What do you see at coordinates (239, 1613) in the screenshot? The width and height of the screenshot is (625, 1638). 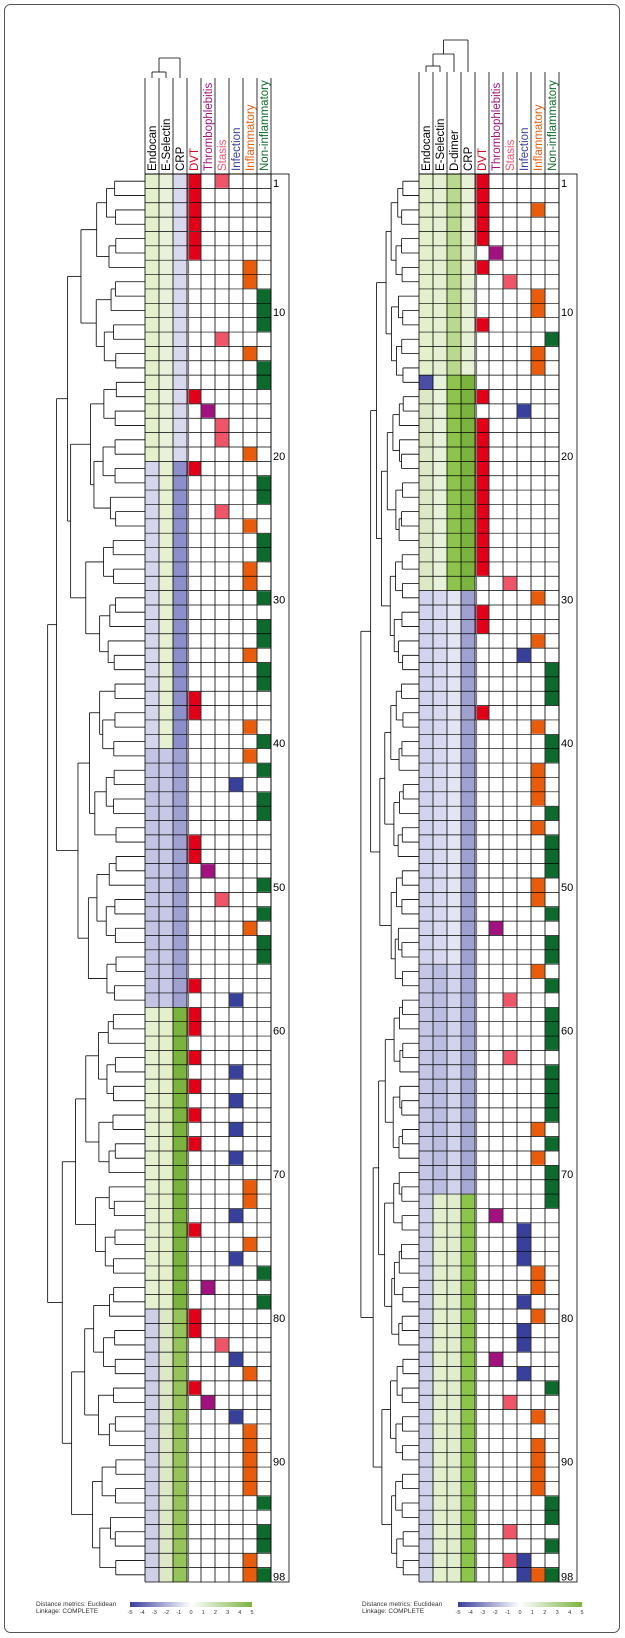 I see `color-scale-tick: 4` at bounding box center [239, 1613].